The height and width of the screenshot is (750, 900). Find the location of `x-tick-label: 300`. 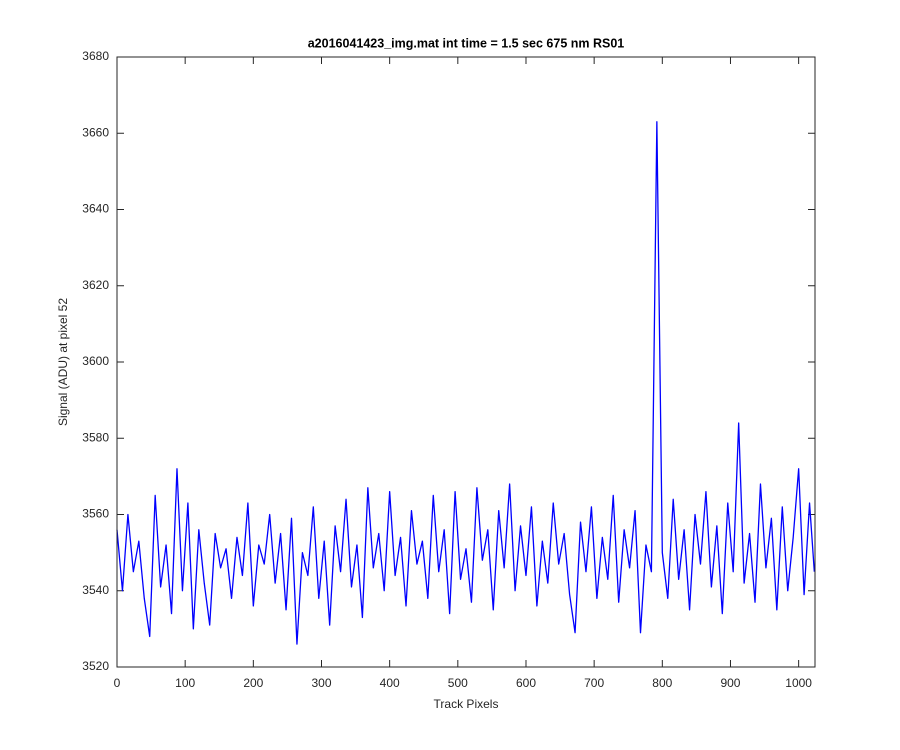

x-tick-label: 300 is located at coordinates (321, 683).